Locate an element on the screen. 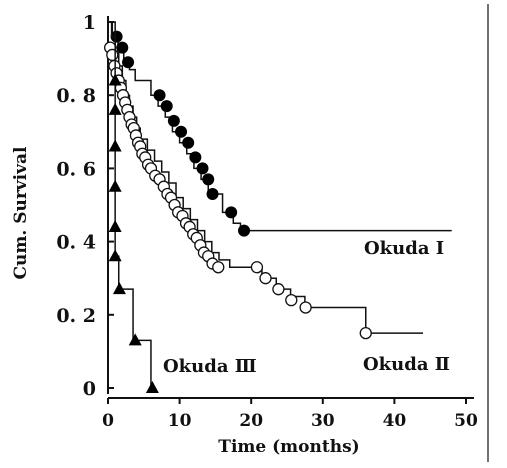 This screenshot has height=468, width=507. x-tick-label: 30 is located at coordinates (323, 421).